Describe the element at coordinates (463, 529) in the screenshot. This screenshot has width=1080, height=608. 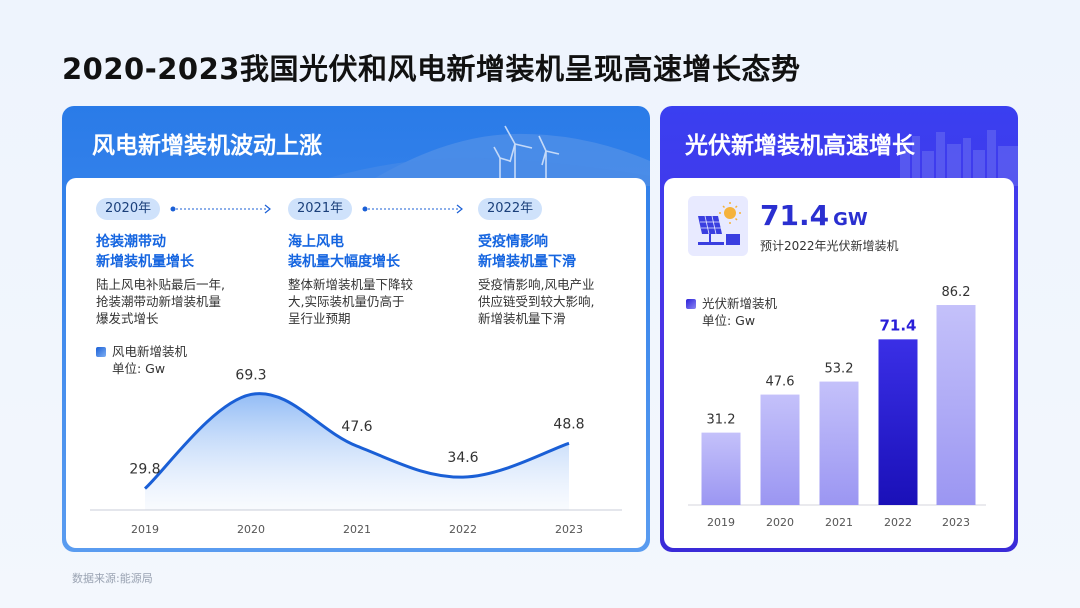
I see `wind-x-tick: 2022` at that location.